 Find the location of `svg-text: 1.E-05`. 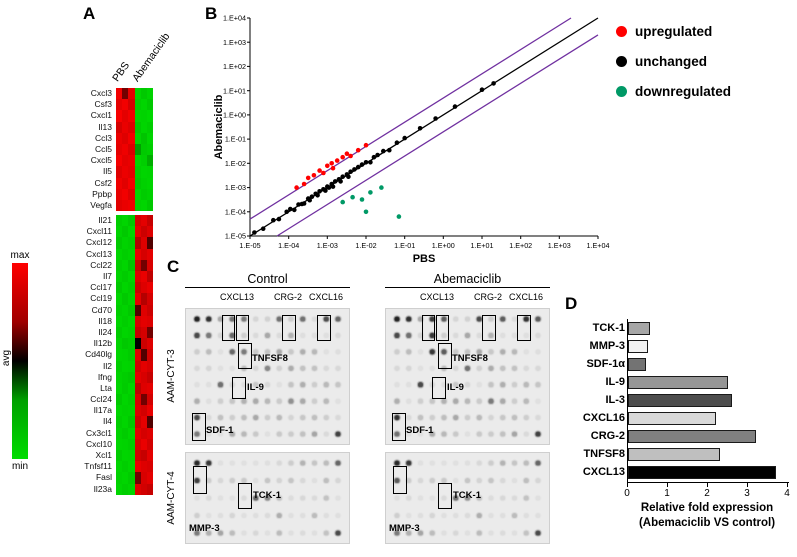

svg-text: 1.E-05 is located at coordinates (235, 236).